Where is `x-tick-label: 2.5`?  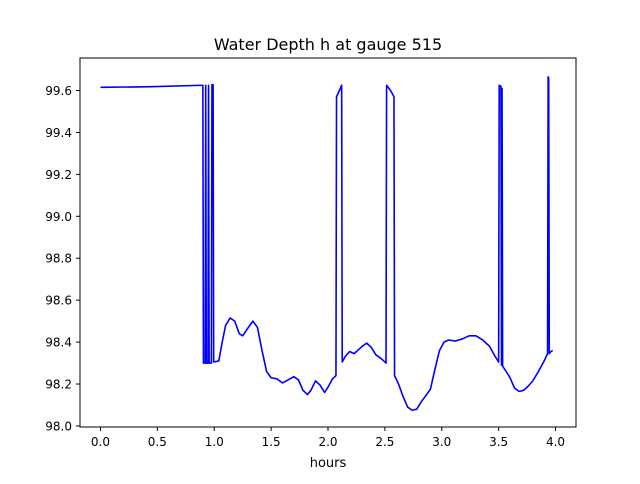
x-tick-label: 2.5 is located at coordinates (384, 442).